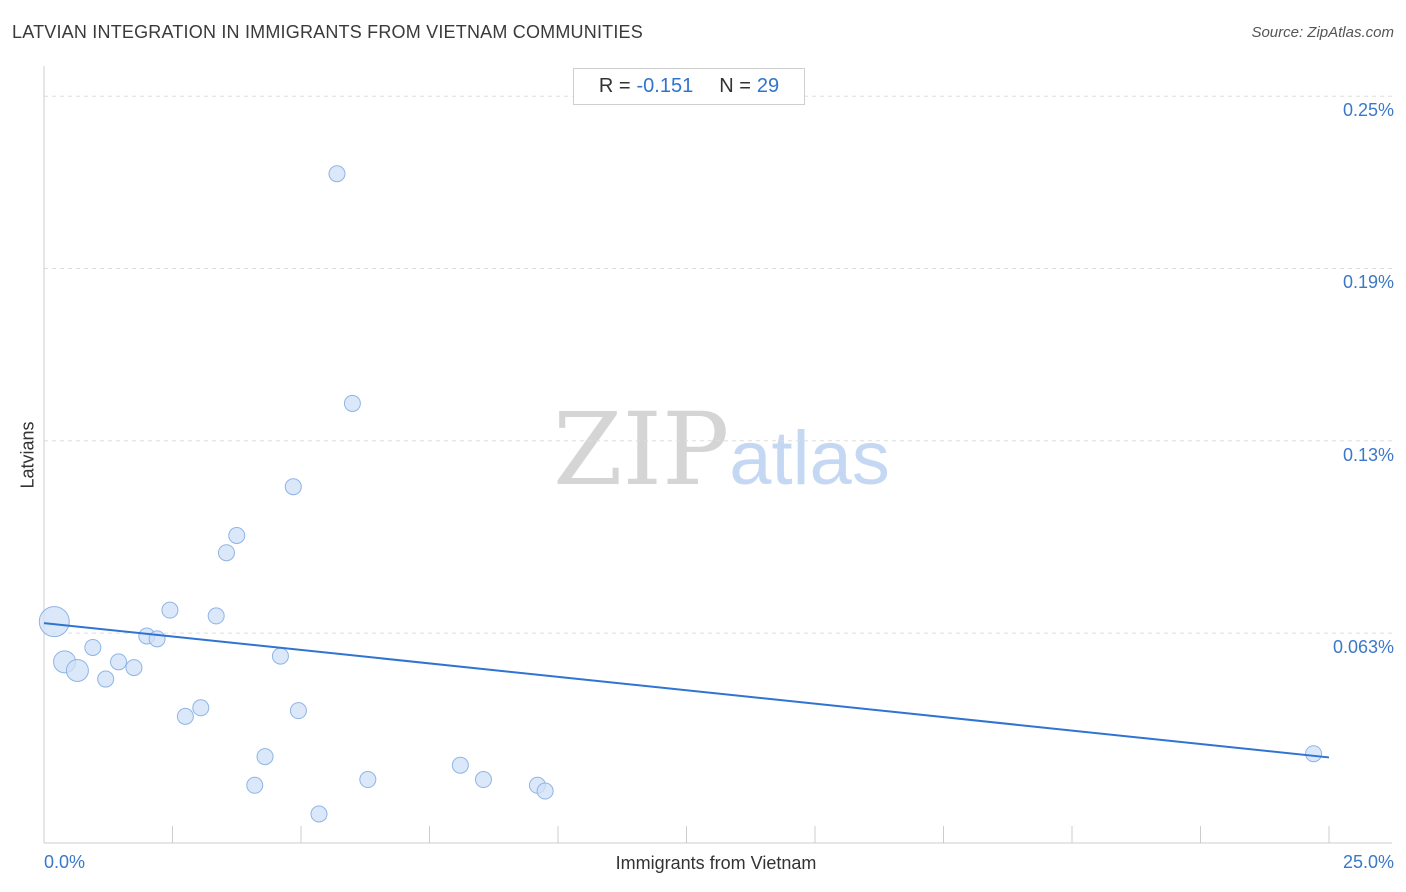  Describe the element at coordinates (1368, 110) in the screenshot. I see `y-tick-label: 0.25%` at that location.